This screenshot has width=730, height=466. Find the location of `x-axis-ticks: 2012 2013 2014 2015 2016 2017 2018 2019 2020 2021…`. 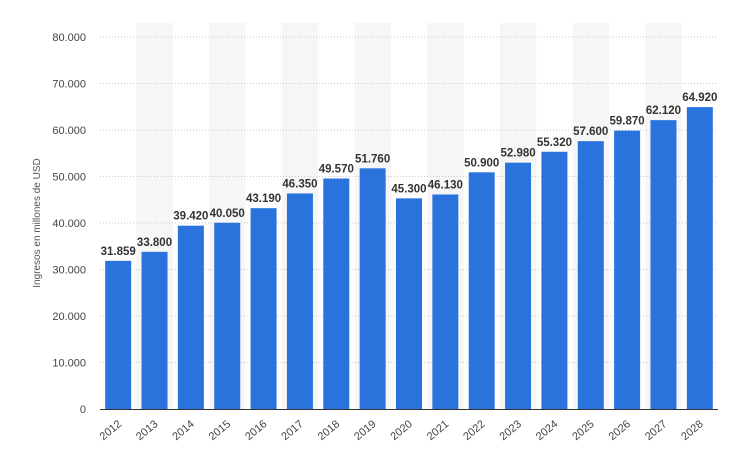

x-axis-ticks: 2012 2013 2014 2015 2016 2017 2018 2019 2020 2021… is located at coordinates (402, 430).